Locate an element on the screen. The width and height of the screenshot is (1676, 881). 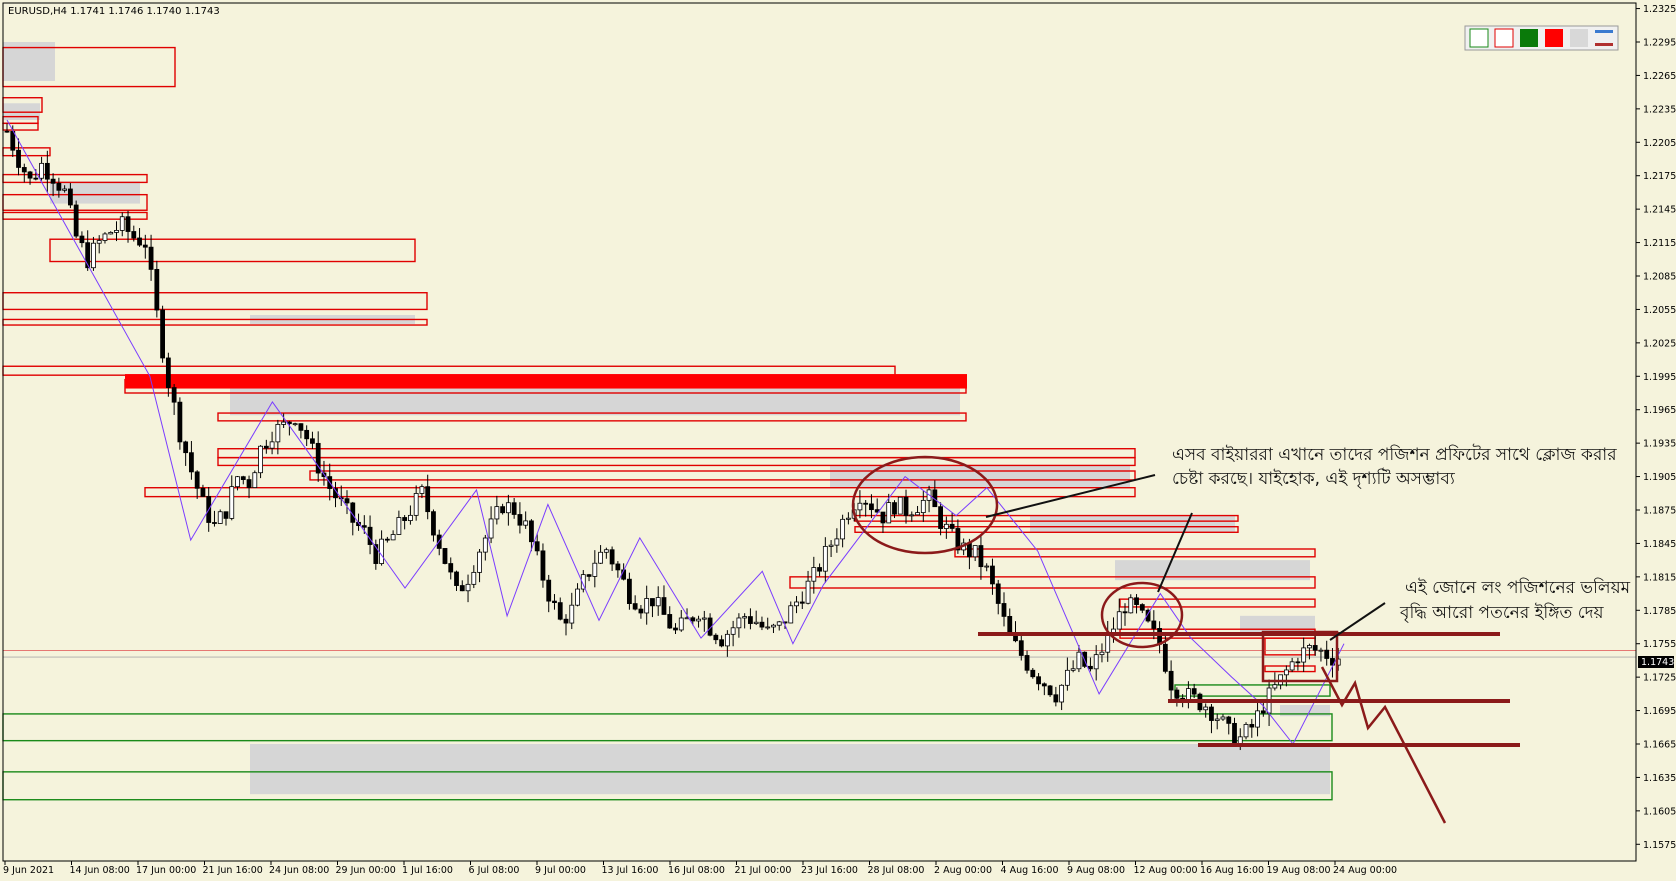
gray-fill-swatch is located at coordinates (1579, 38).